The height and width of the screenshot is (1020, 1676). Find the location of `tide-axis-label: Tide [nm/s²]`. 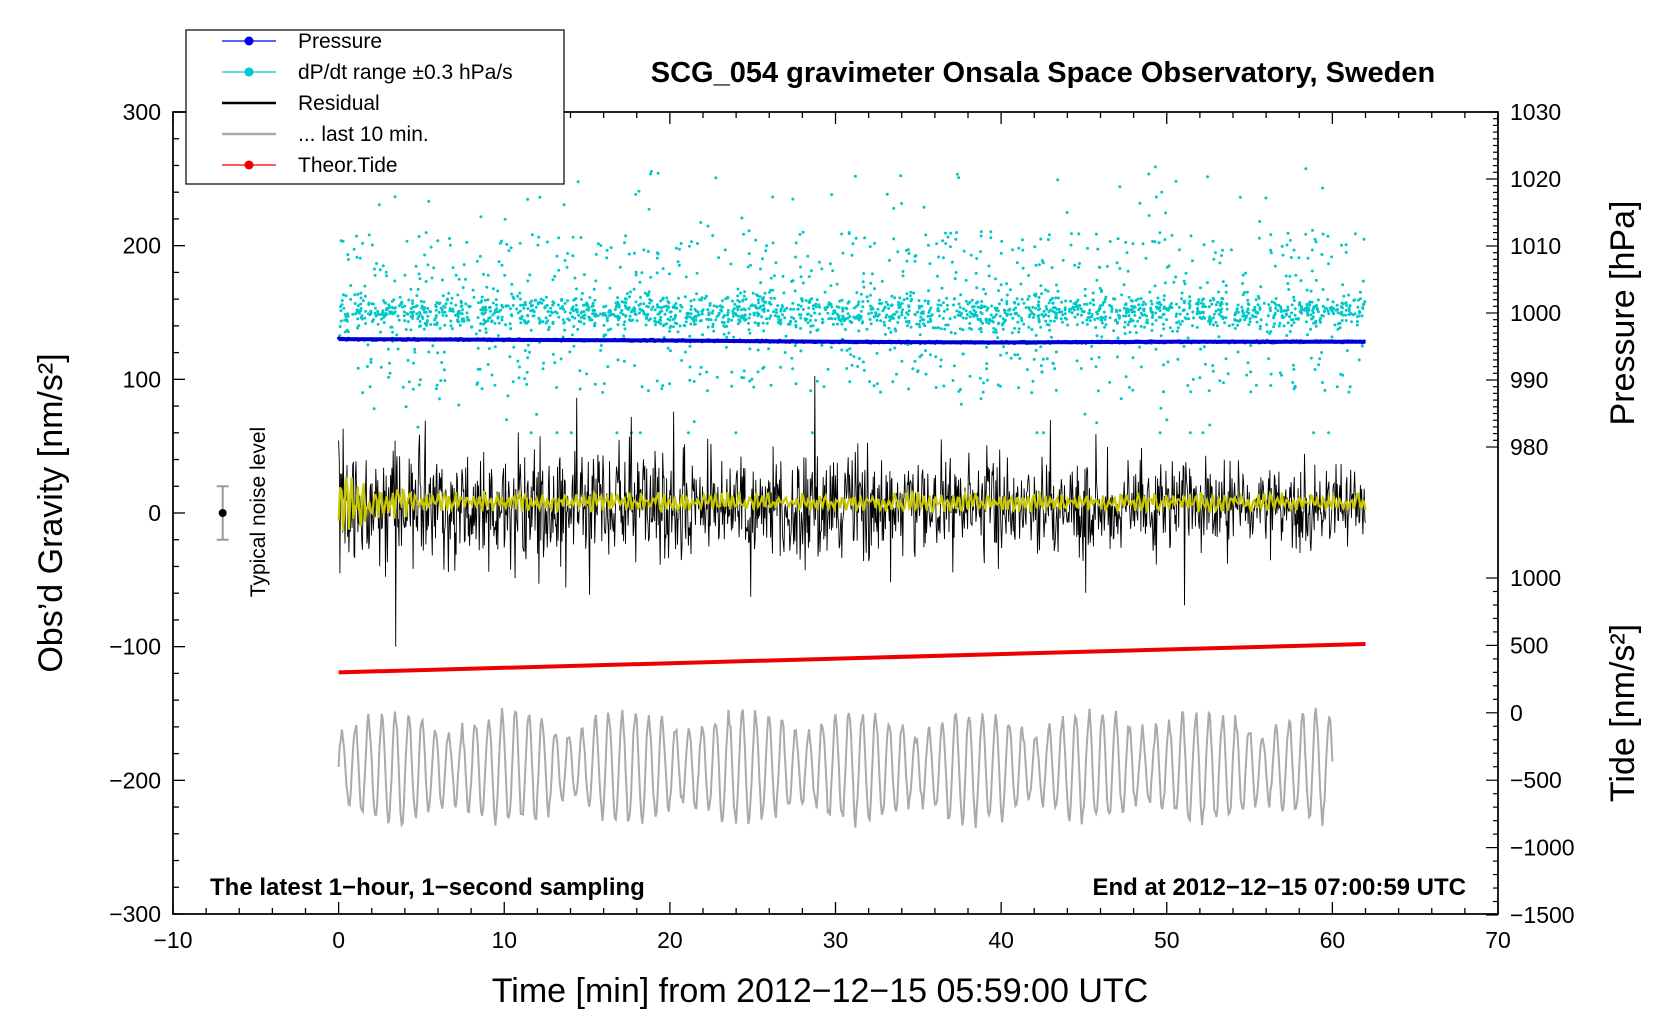

tide-axis-label: Tide [nm/s²] is located at coordinates (1623, 713).